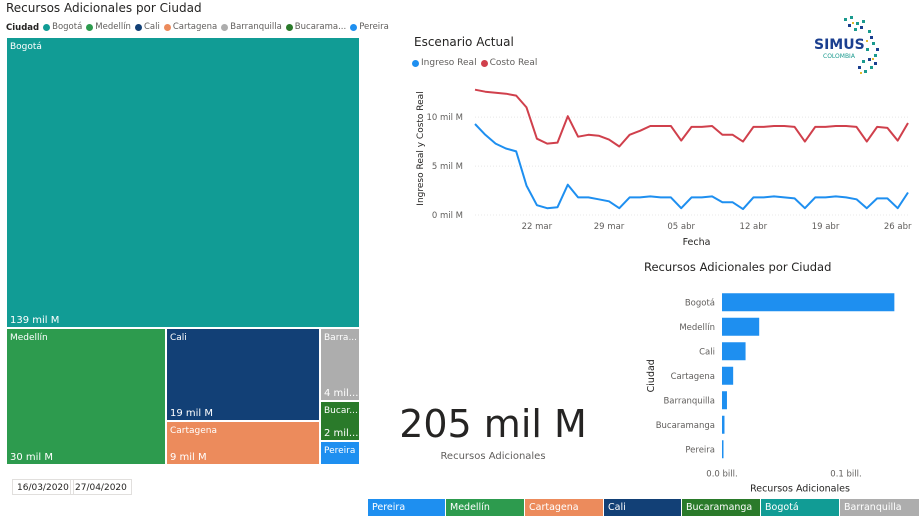 The image size is (920, 518). I want to click on treemap-legend-item: Cali, so click(147, 27).